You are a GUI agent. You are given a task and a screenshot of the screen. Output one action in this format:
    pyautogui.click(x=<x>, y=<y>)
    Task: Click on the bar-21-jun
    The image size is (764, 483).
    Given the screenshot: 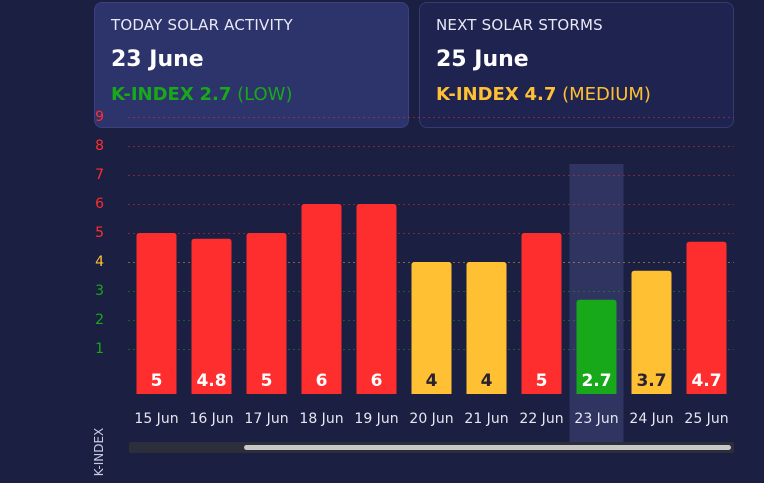 What is the action you would take?
    pyautogui.click(x=486, y=328)
    